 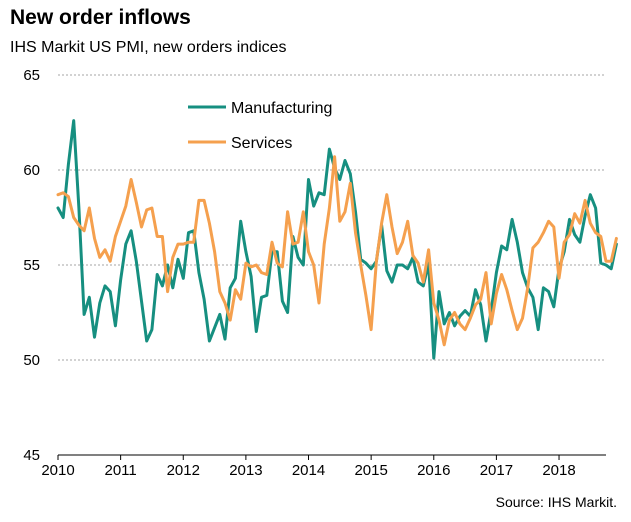 What do you see at coordinates (433, 470) in the screenshot?
I see `x-tick-label: 2016` at bounding box center [433, 470].